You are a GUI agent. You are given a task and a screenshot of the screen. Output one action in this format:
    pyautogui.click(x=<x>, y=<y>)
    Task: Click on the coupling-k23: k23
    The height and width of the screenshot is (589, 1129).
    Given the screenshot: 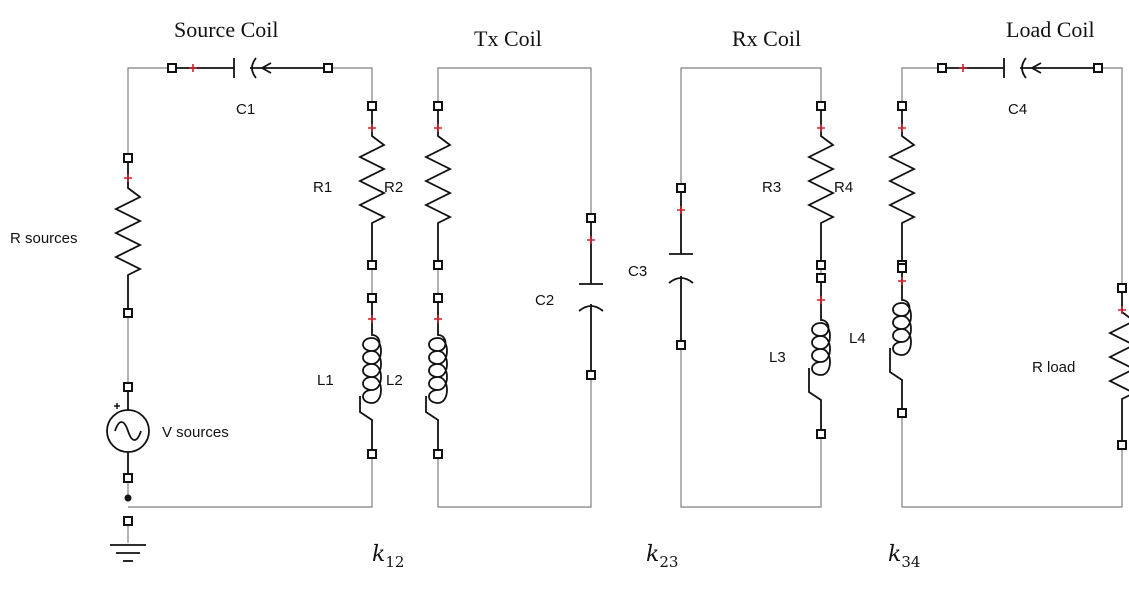 What is the action you would take?
    pyautogui.click(x=662, y=556)
    